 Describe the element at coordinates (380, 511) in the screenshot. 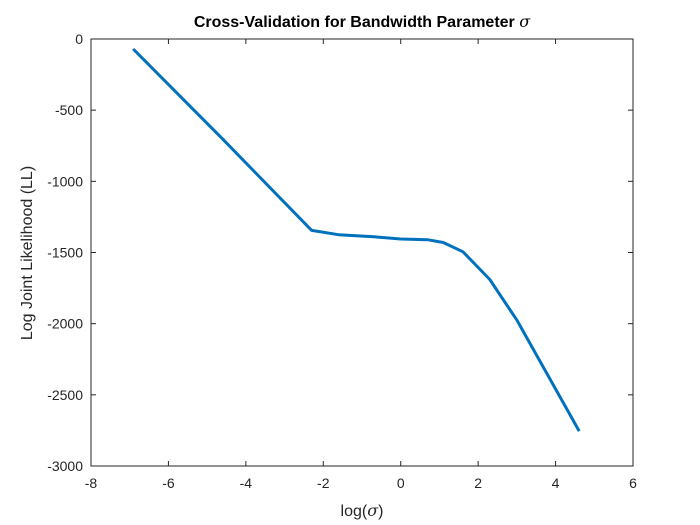

I see `x-axis-label-suffix: )` at that location.